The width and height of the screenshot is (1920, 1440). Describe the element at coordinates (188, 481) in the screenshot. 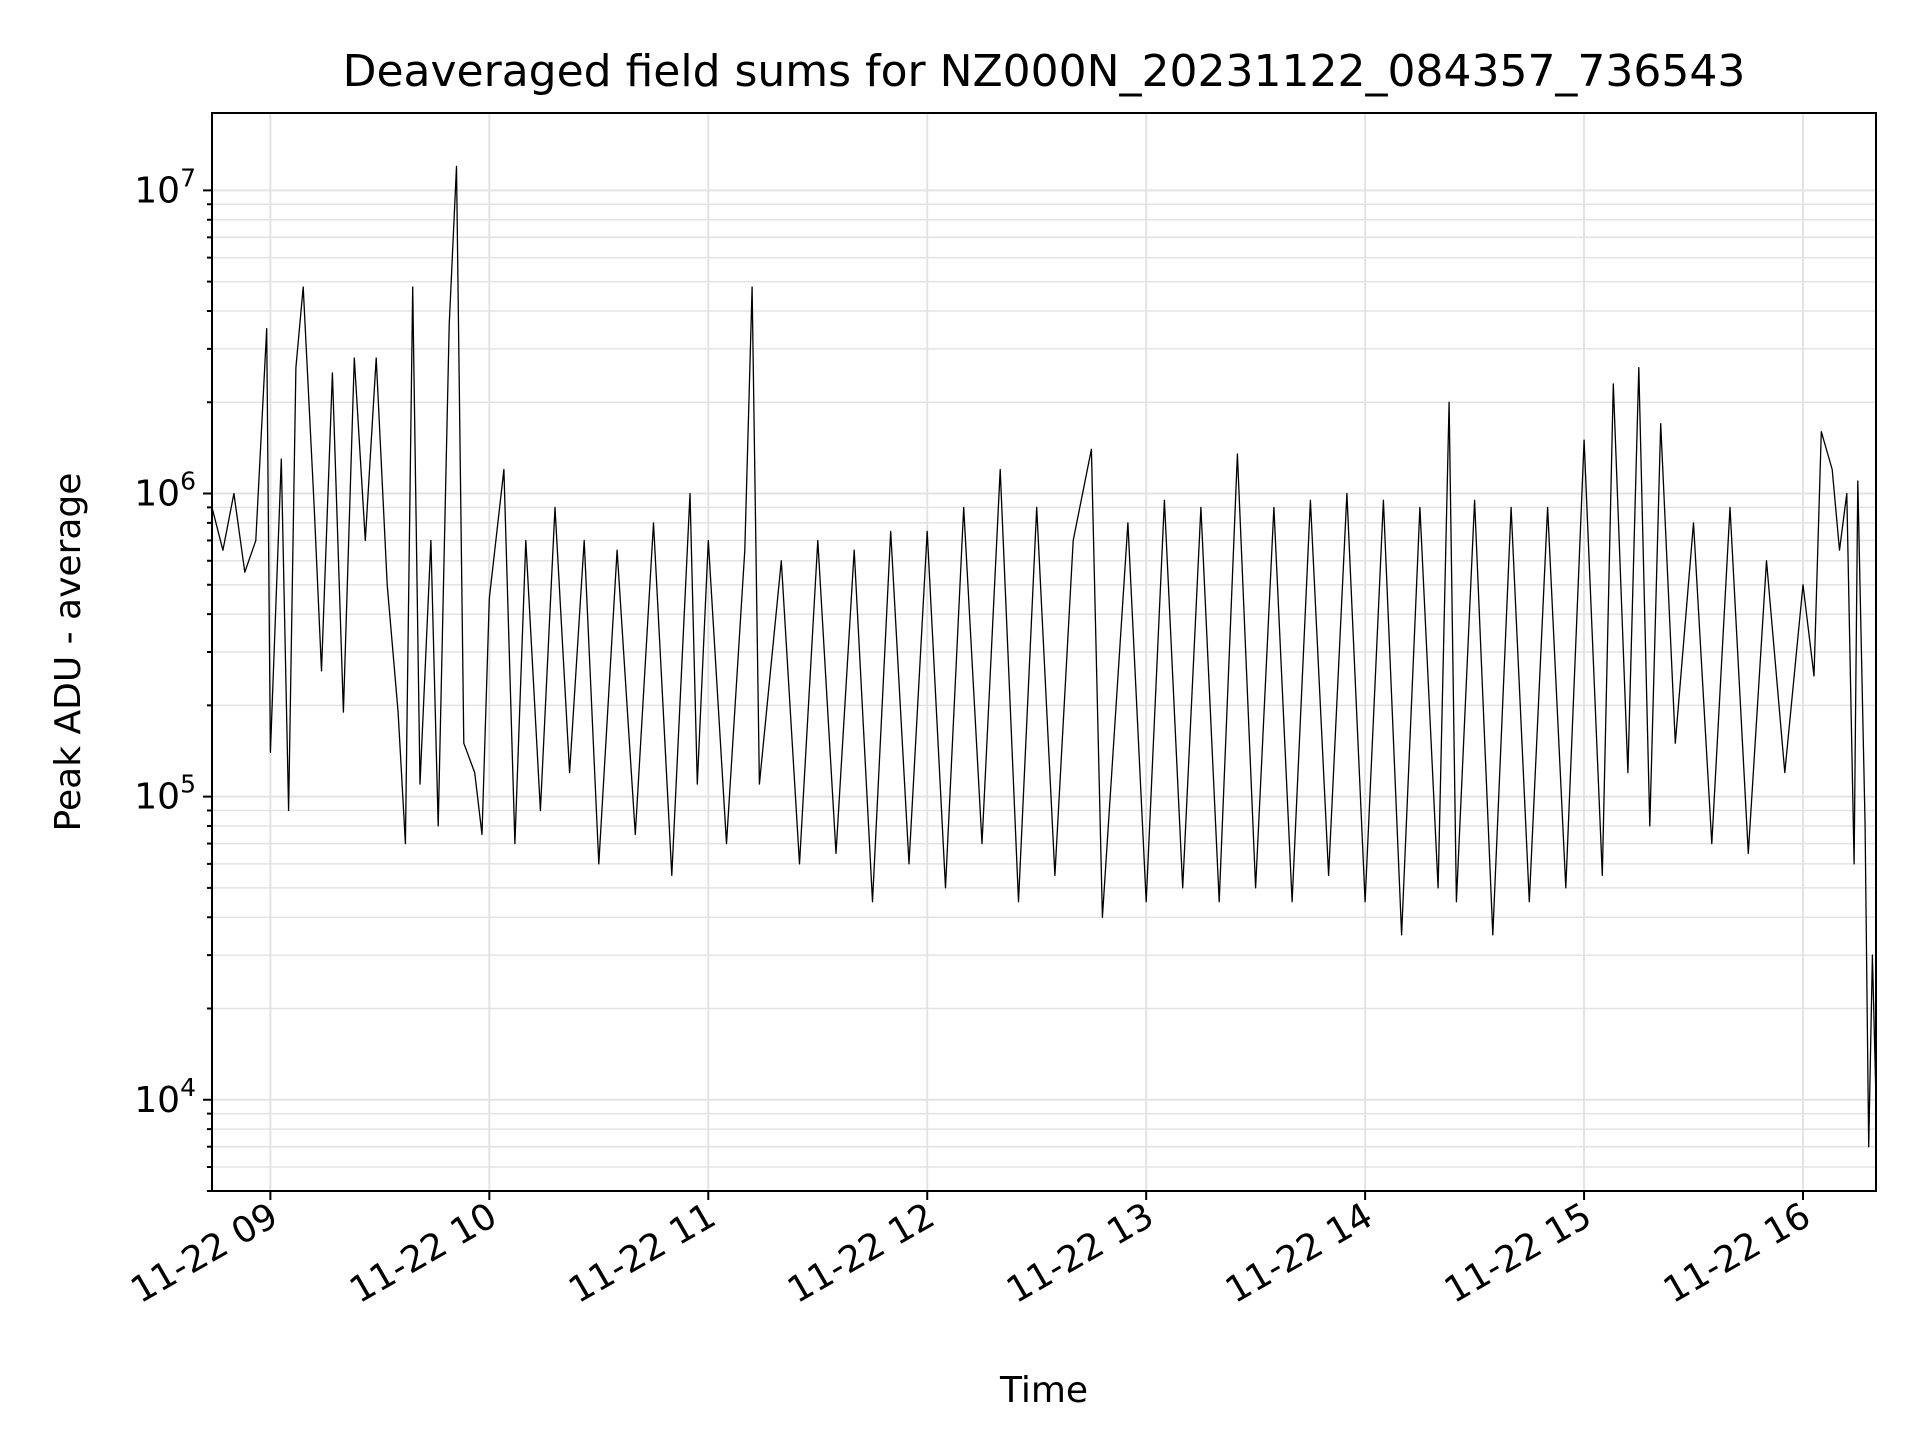

I see `y-tick-exponent: 6` at that location.